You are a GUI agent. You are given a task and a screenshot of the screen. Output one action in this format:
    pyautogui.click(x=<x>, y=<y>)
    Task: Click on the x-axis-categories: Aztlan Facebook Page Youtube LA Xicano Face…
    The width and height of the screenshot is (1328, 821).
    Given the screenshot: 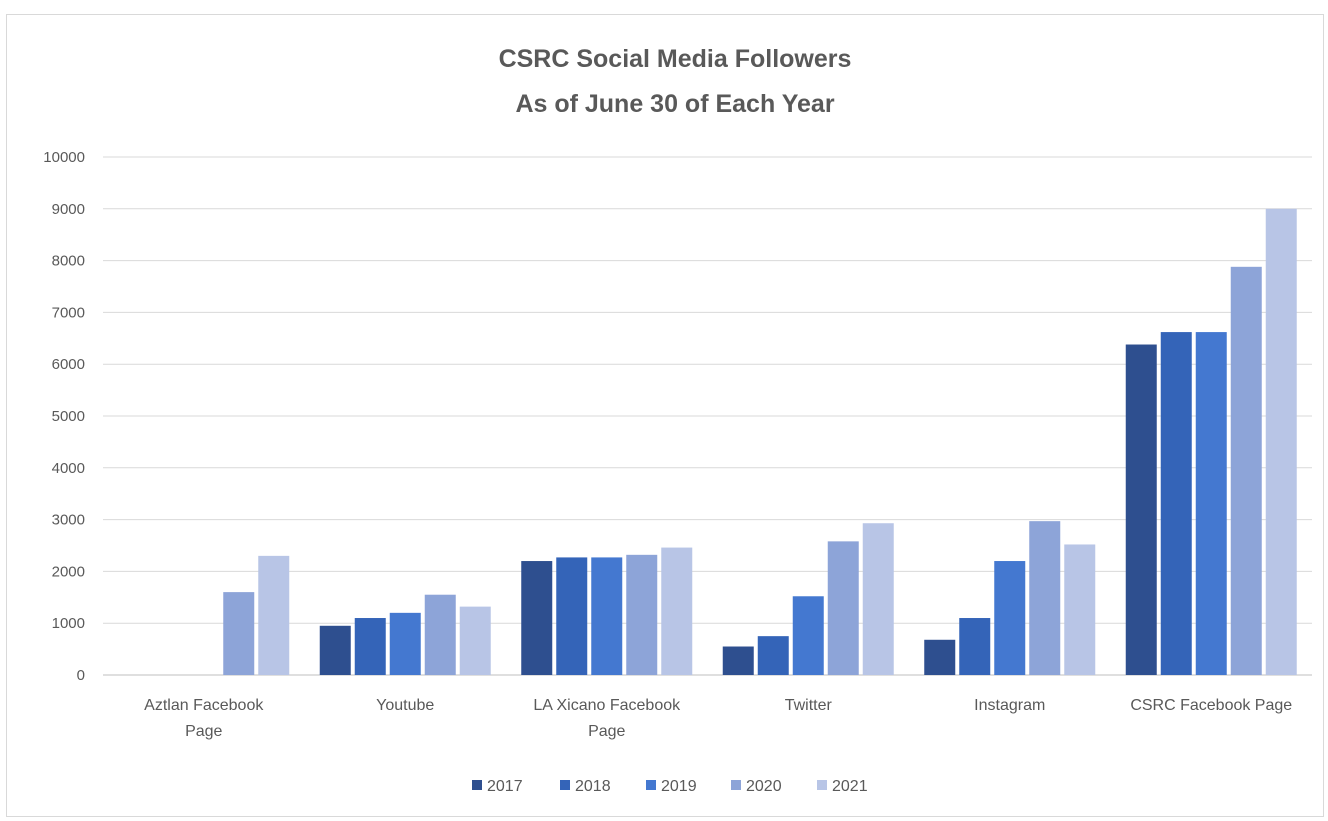 What is the action you would take?
    pyautogui.click(x=718, y=718)
    